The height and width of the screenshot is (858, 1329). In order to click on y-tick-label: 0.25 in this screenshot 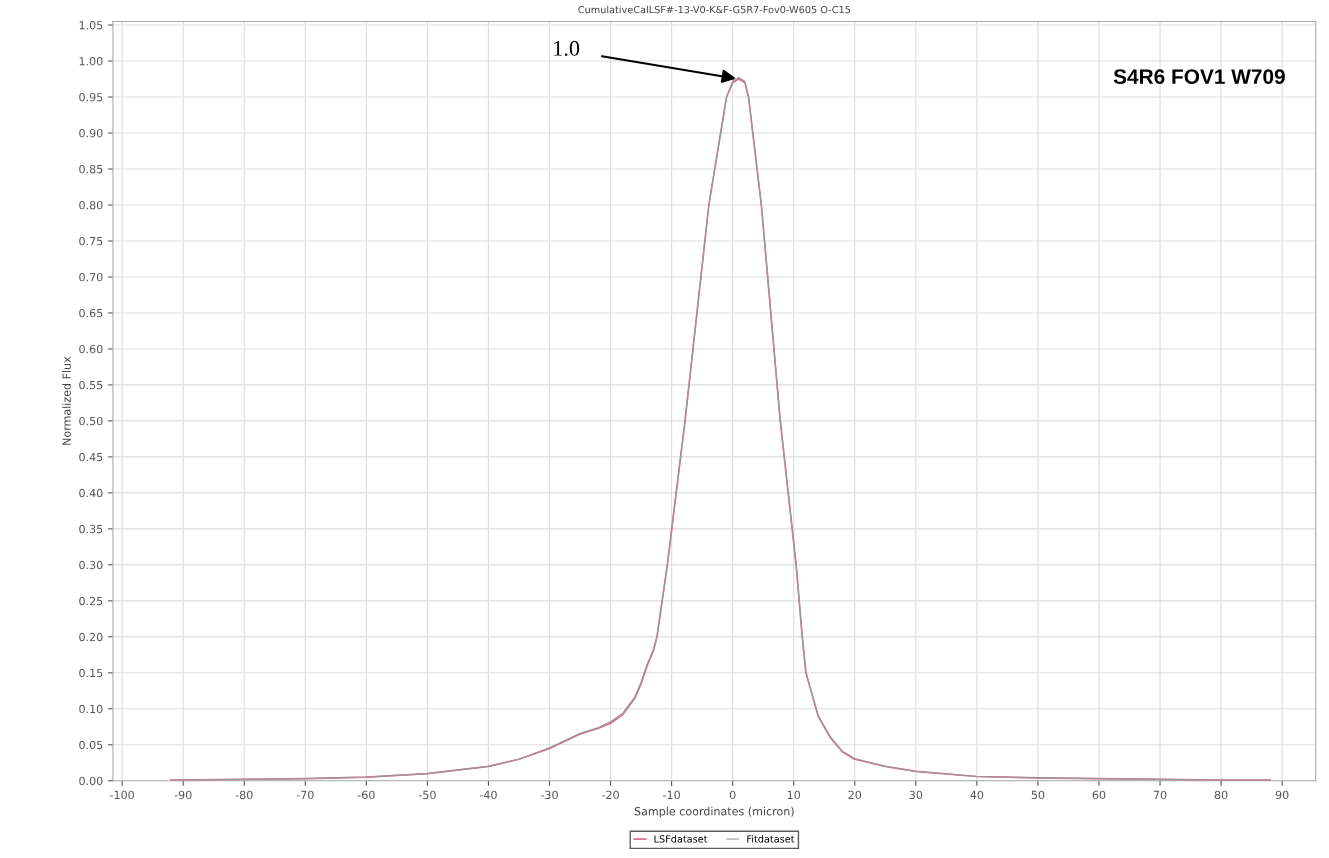, I will do `click(91, 601)`.